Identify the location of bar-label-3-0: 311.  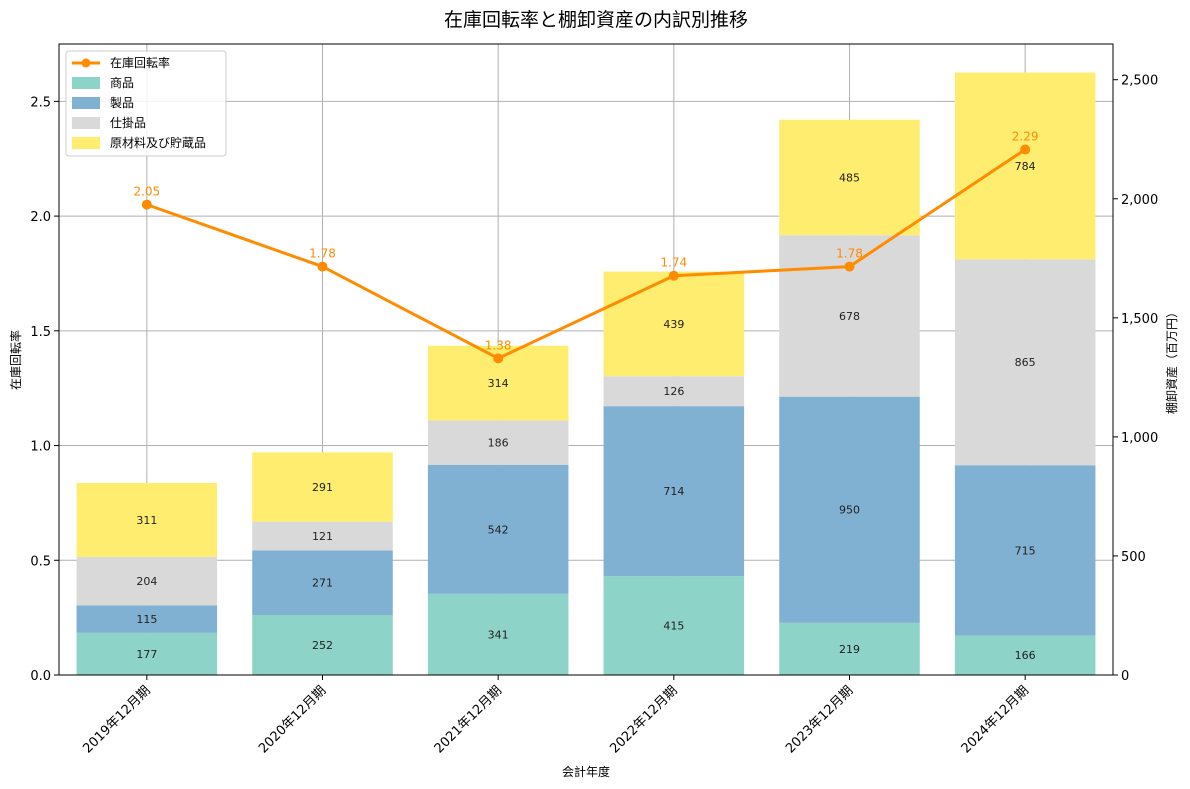
(146, 520).